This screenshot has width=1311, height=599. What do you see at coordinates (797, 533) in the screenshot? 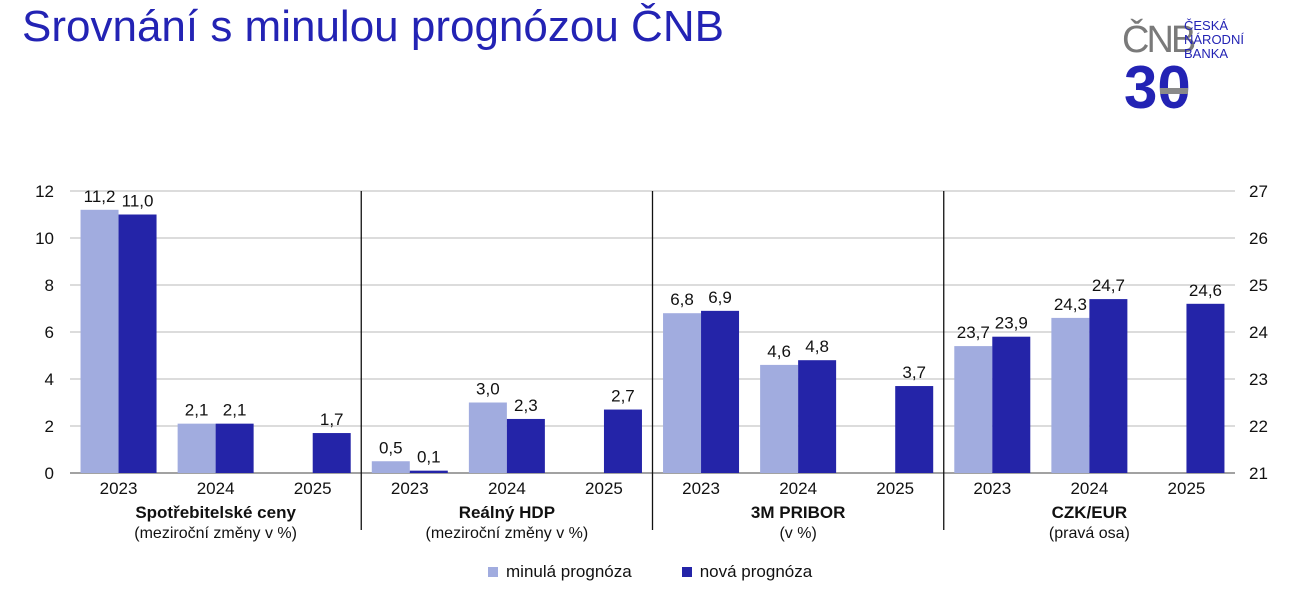
I see `group-subtitle: (v %)` at bounding box center [797, 533].